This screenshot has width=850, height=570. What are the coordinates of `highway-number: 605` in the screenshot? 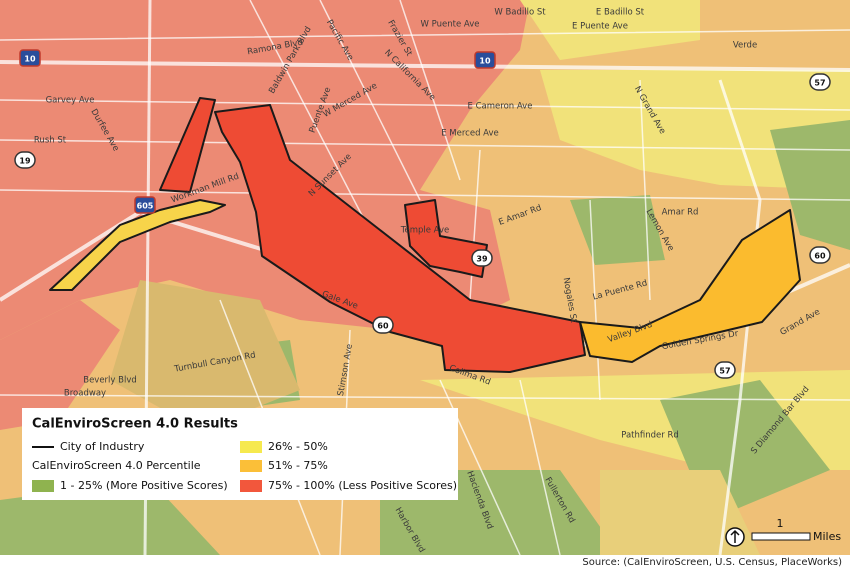 It's located at (145, 206).